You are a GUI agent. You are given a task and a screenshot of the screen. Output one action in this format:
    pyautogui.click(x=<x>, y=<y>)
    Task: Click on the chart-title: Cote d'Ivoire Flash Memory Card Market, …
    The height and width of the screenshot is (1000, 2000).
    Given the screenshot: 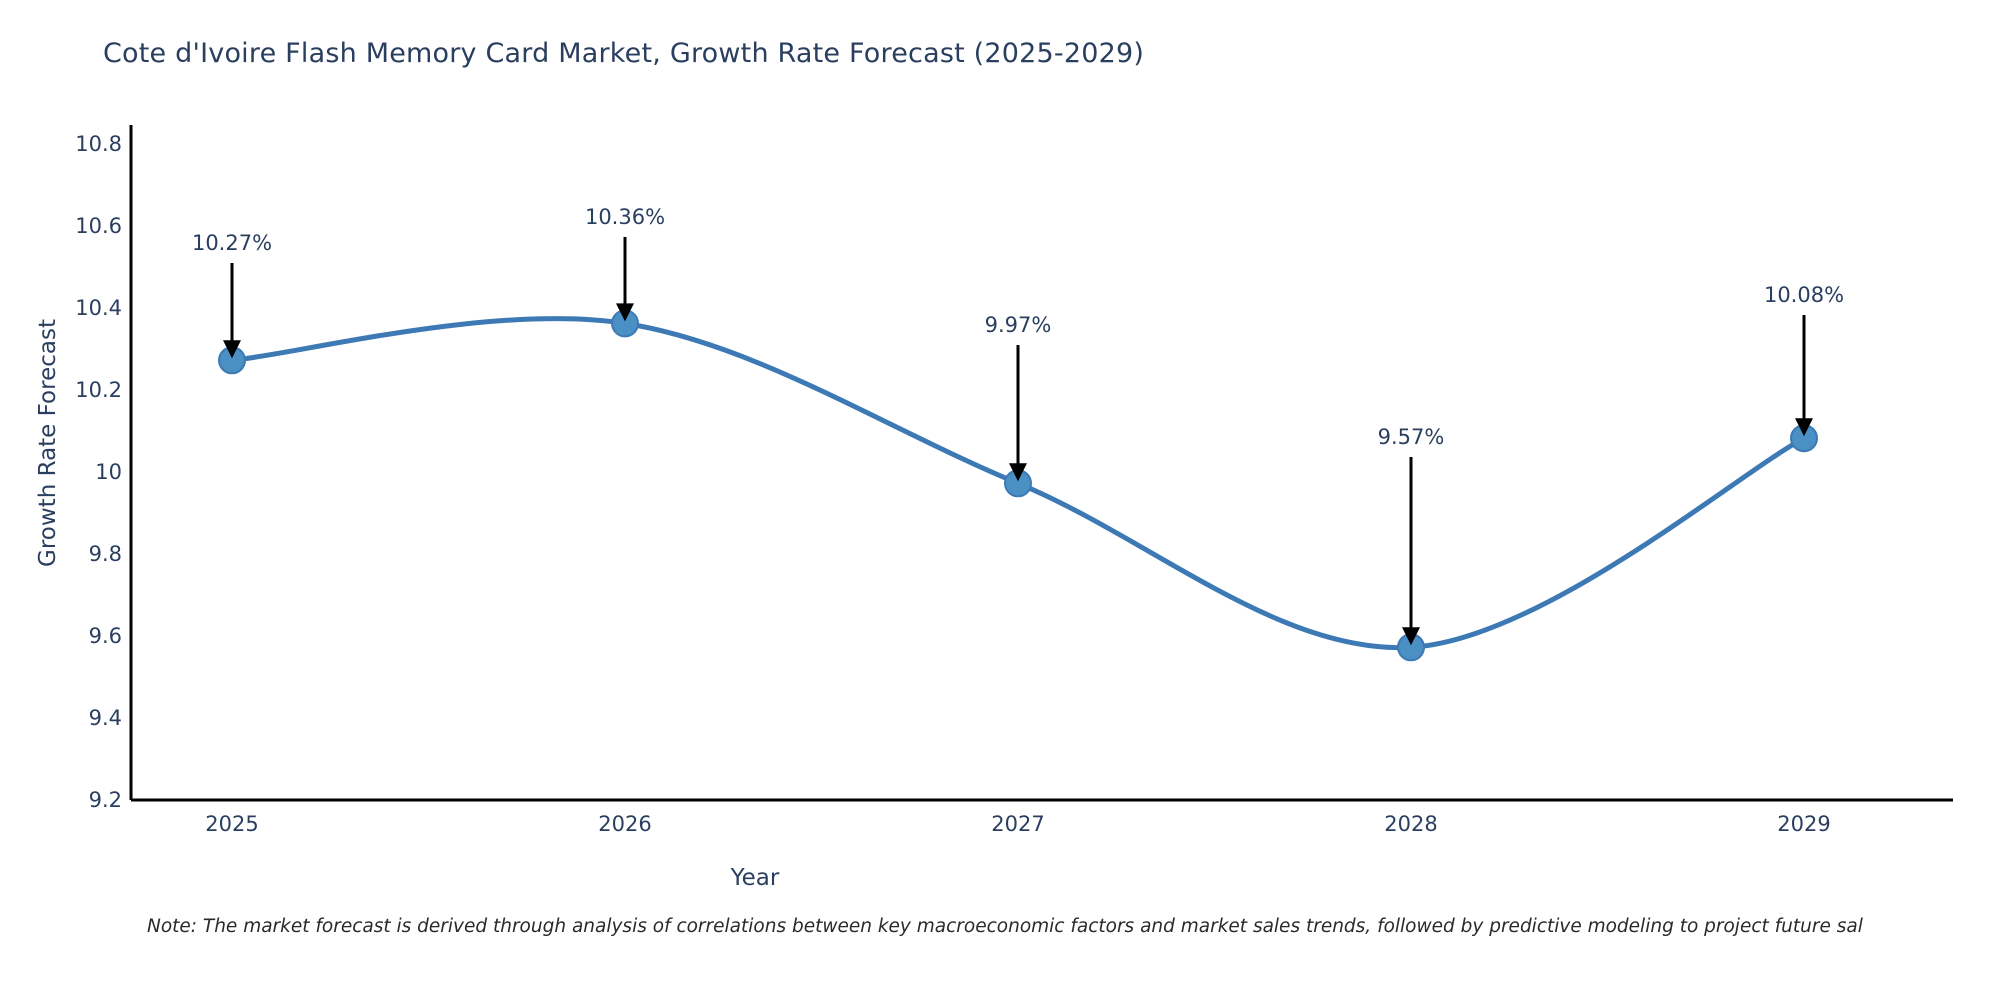 What is the action you would take?
    pyautogui.click(x=624, y=53)
    